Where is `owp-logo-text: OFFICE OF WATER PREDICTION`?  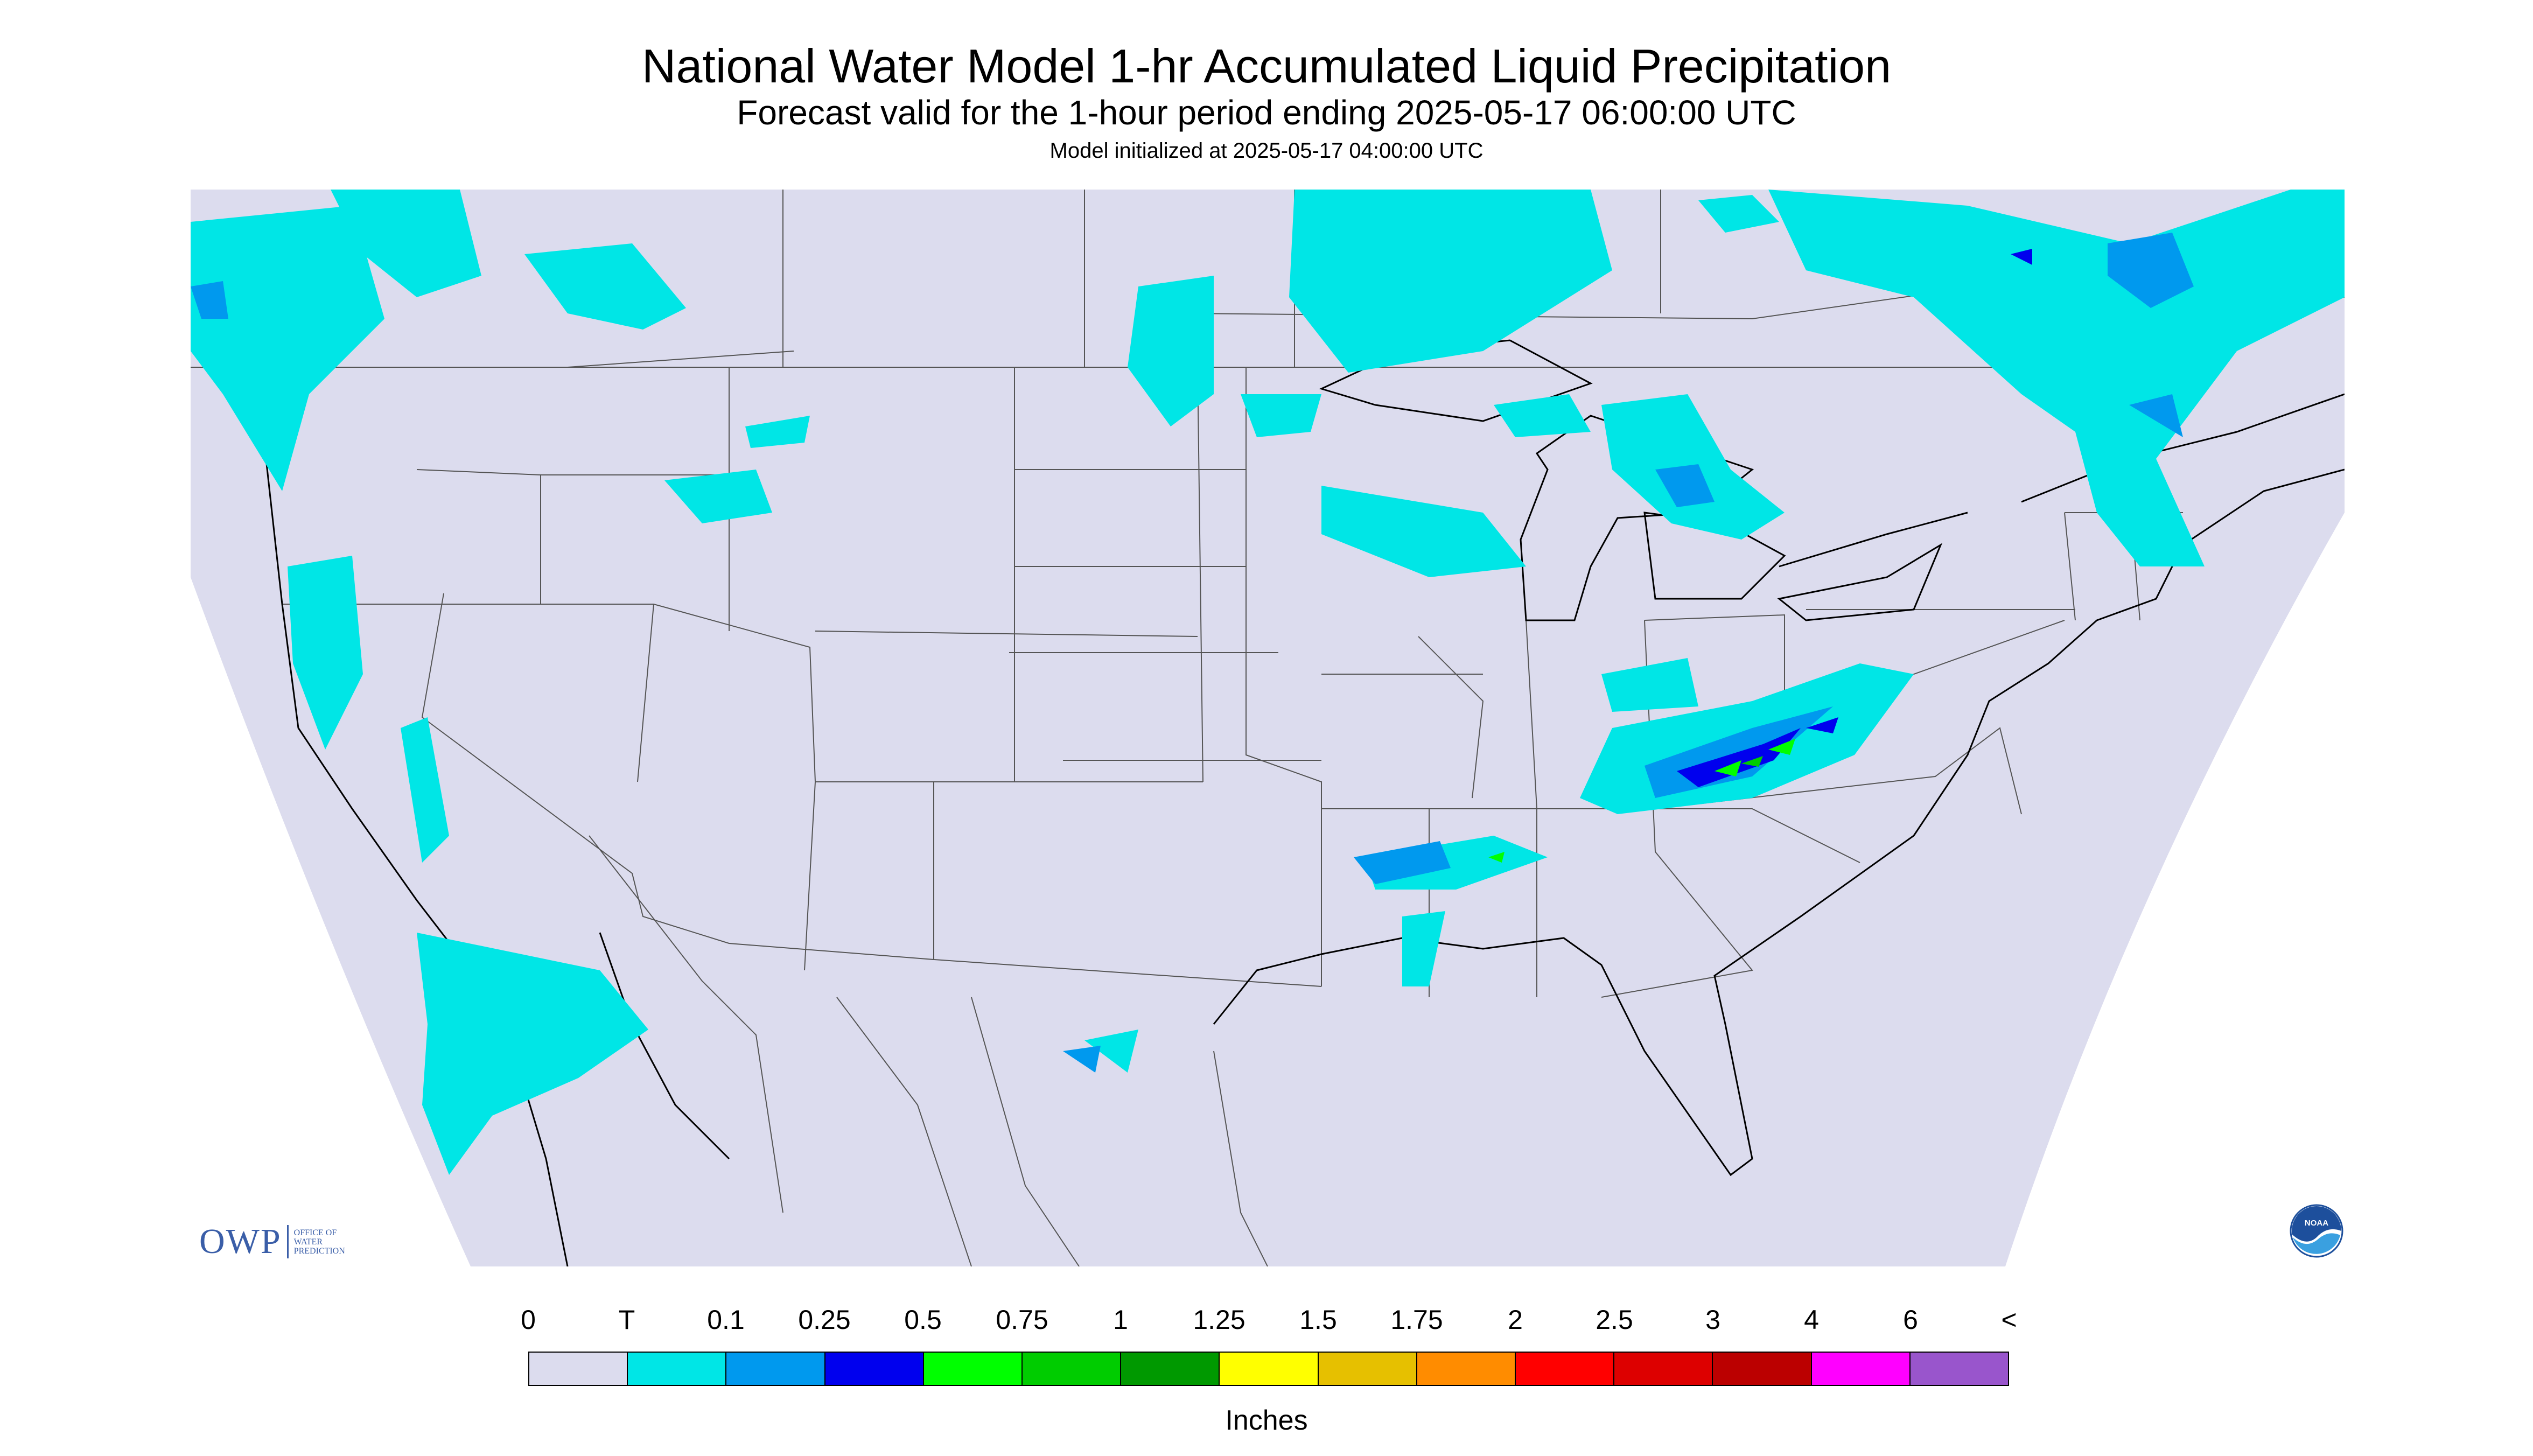
owp-logo-text: OFFICE OF WATER PREDICTION is located at coordinates (319, 1242).